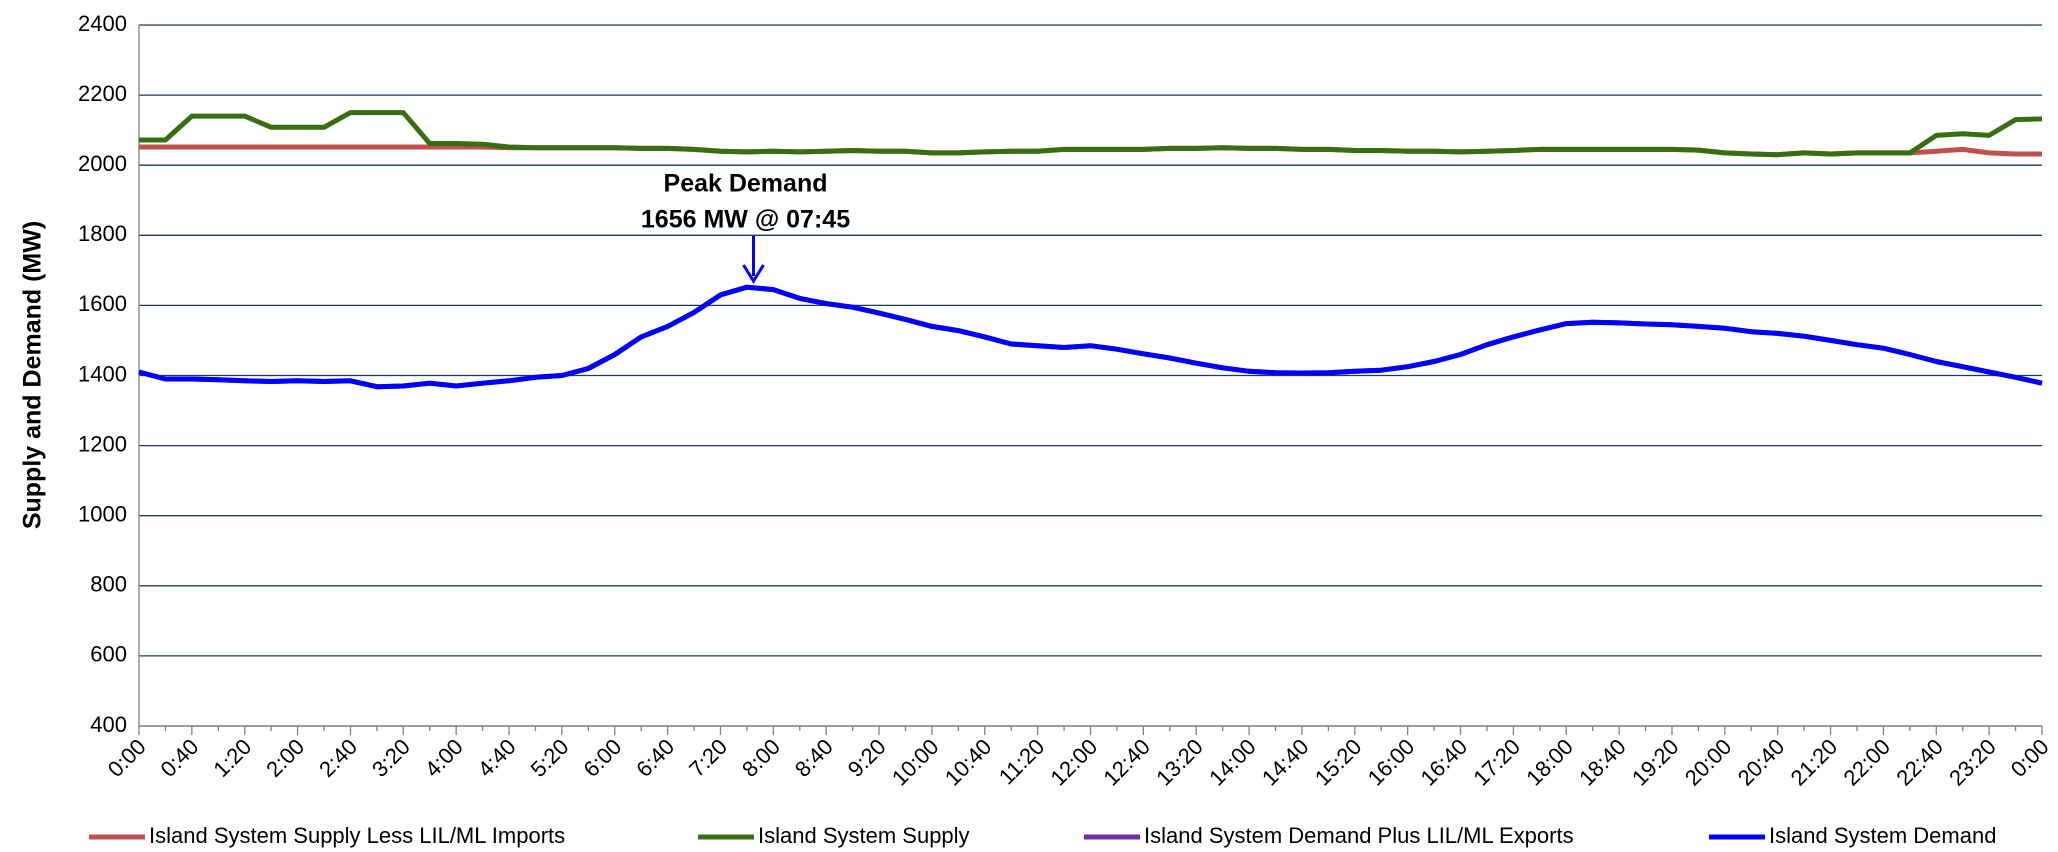  Describe the element at coordinates (602, 758) in the screenshot. I see `x-tick-label: 6:00` at that location.